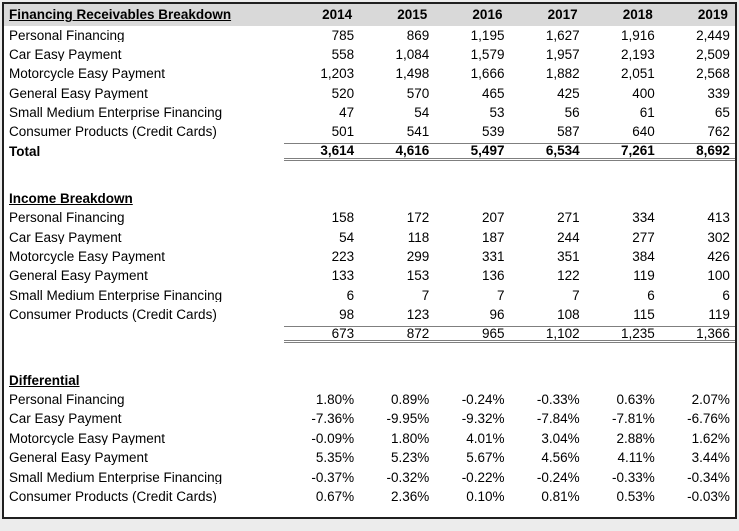  Describe the element at coordinates (485, 458) in the screenshot. I see `value-cell: 5.67%` at that location.